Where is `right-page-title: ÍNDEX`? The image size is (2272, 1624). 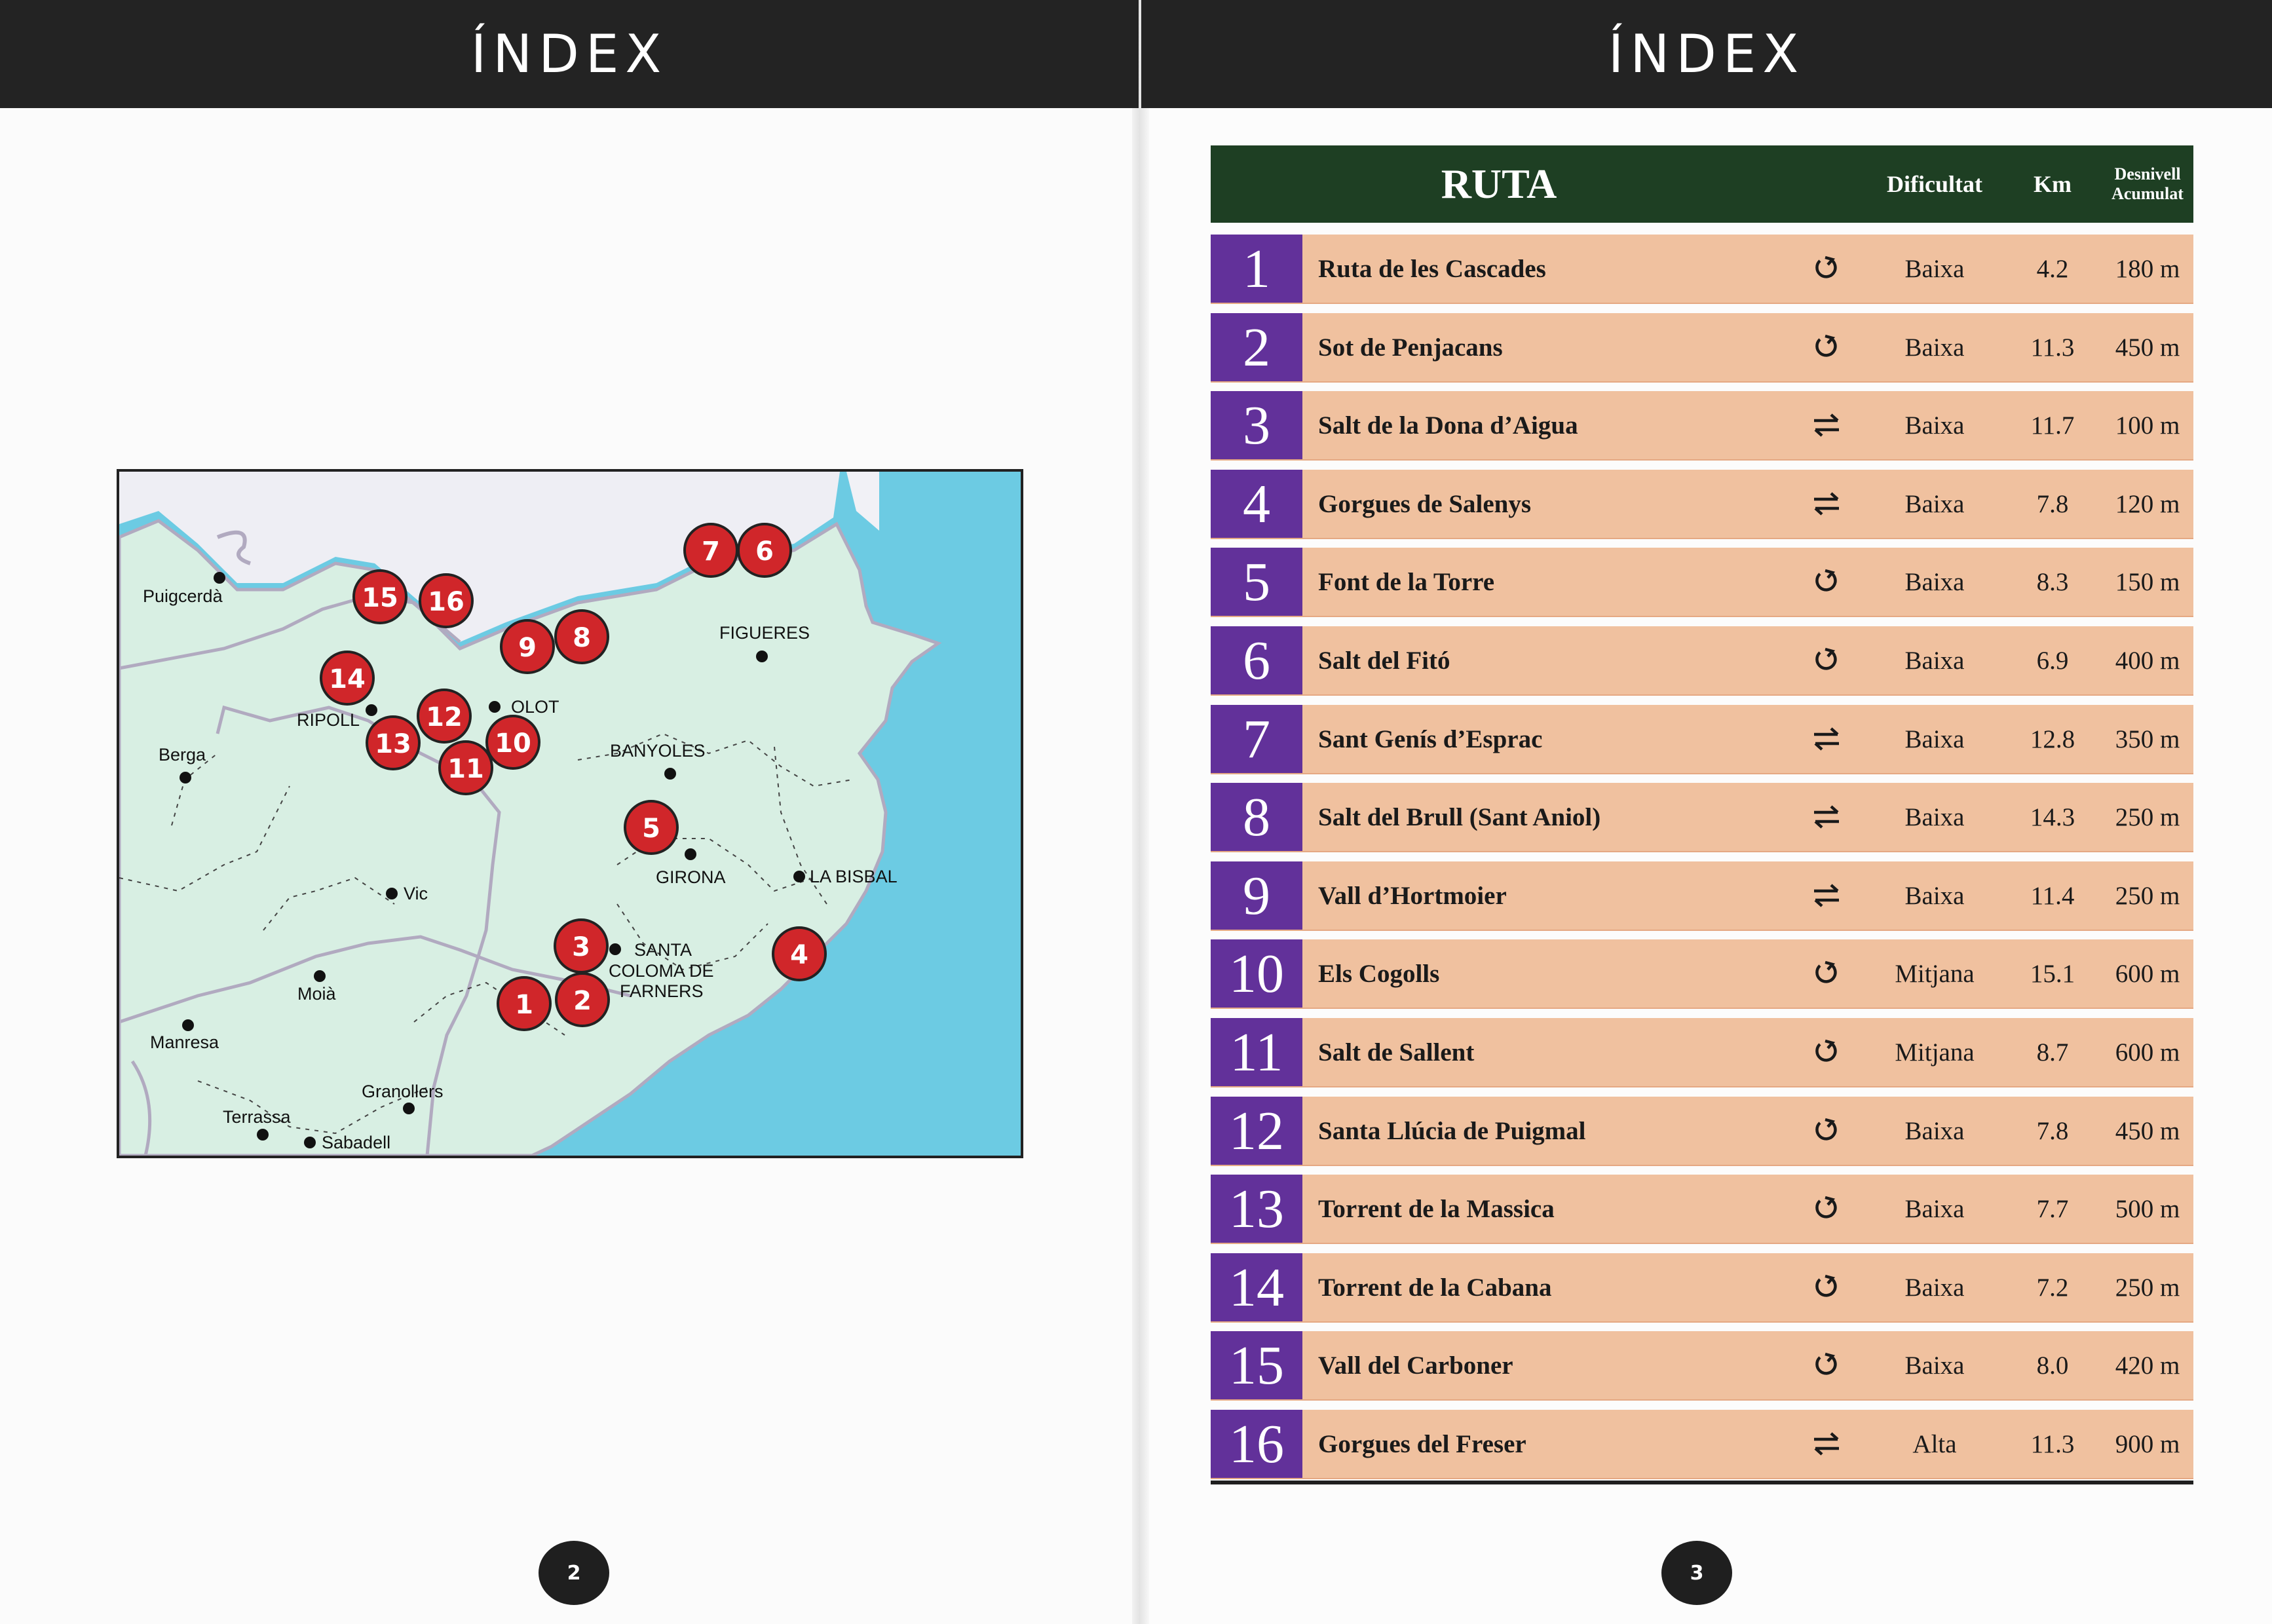
right-page-title: ÍNDEX is located at coordinates (1707, 54).